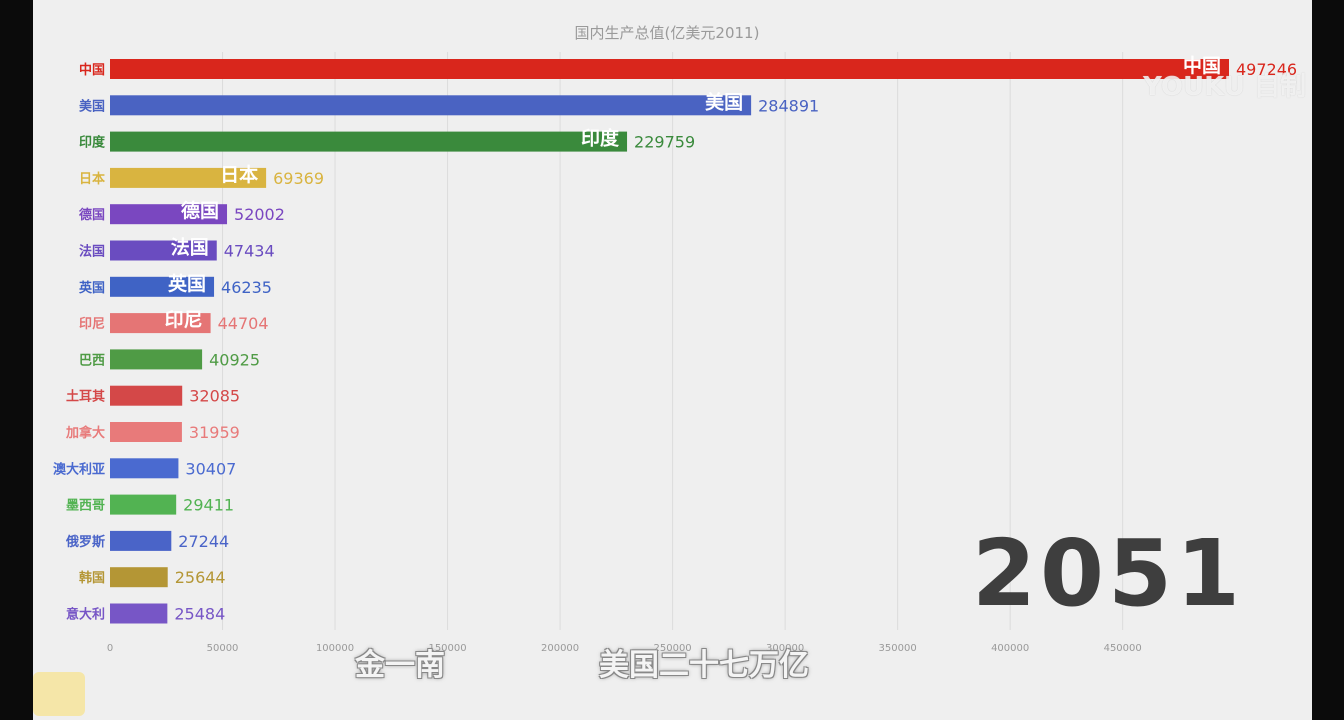 Image resolution: width=1344 pixels, height=720 pixels. What do you see at coordinates (239, 174) in the screenshot?
I see `bar-inner-label: 日本` at bounding box center [239, 174].